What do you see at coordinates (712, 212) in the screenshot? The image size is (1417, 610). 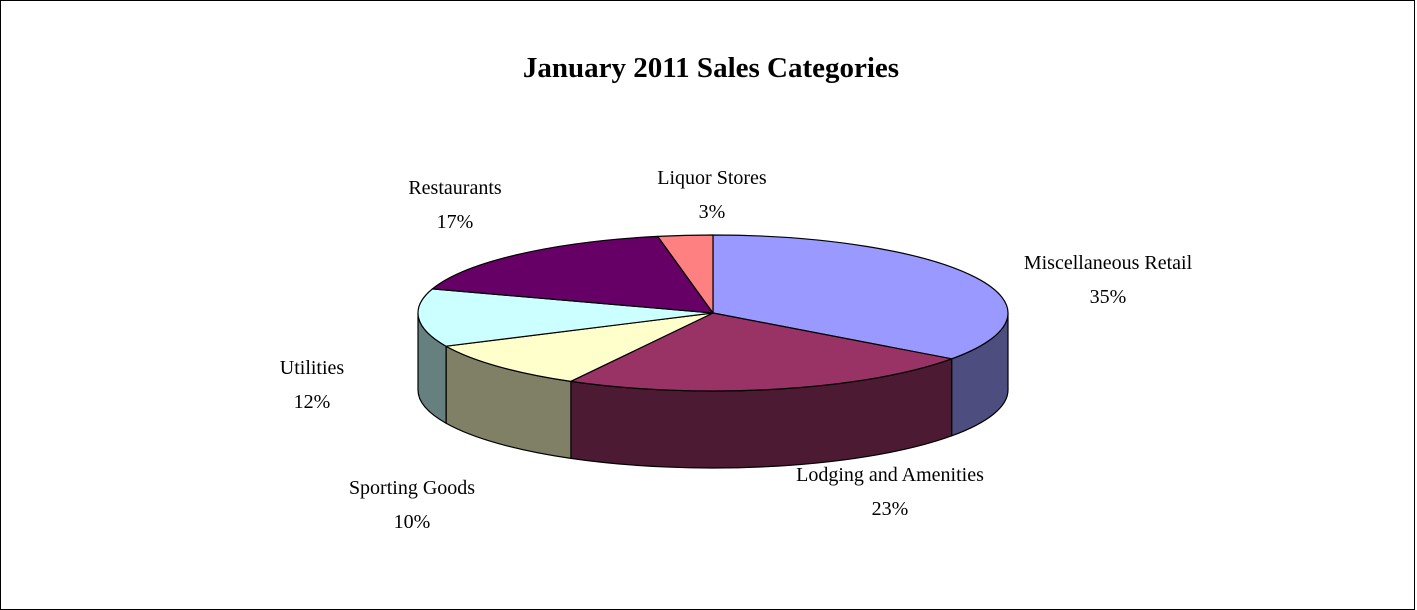 I see `slice-percent-liquor-stores: 3%` at bounding box center [712, 212].